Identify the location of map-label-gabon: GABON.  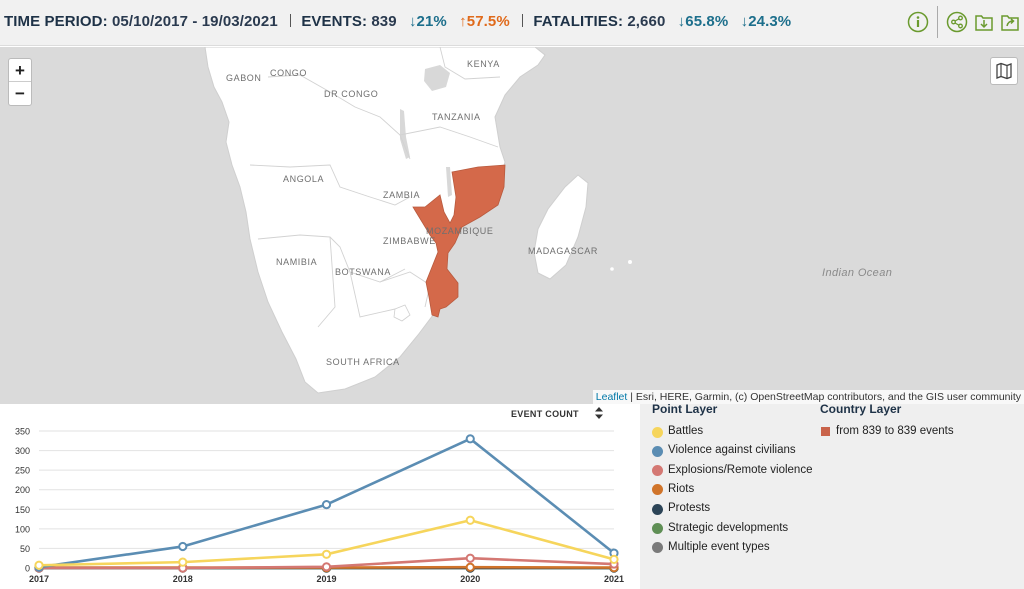
(244, 78).